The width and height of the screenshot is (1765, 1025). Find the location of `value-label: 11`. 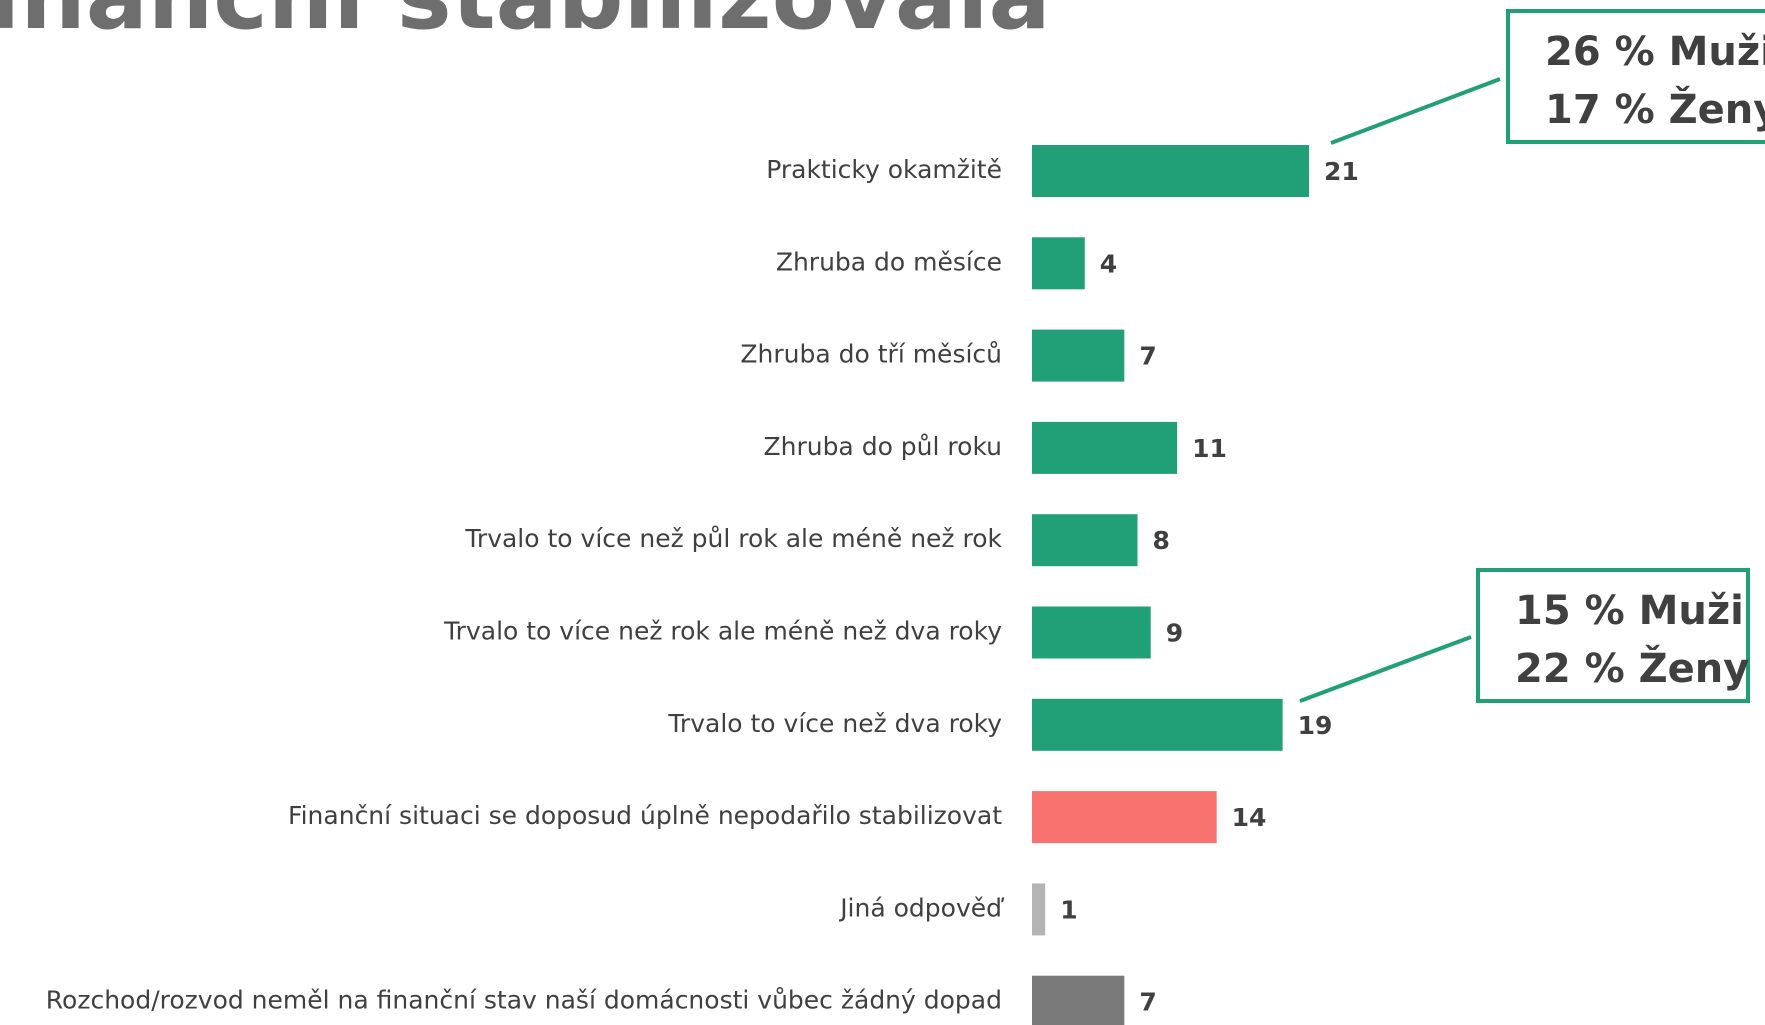

value-label: 11 is located at coordinates (1209, 448).